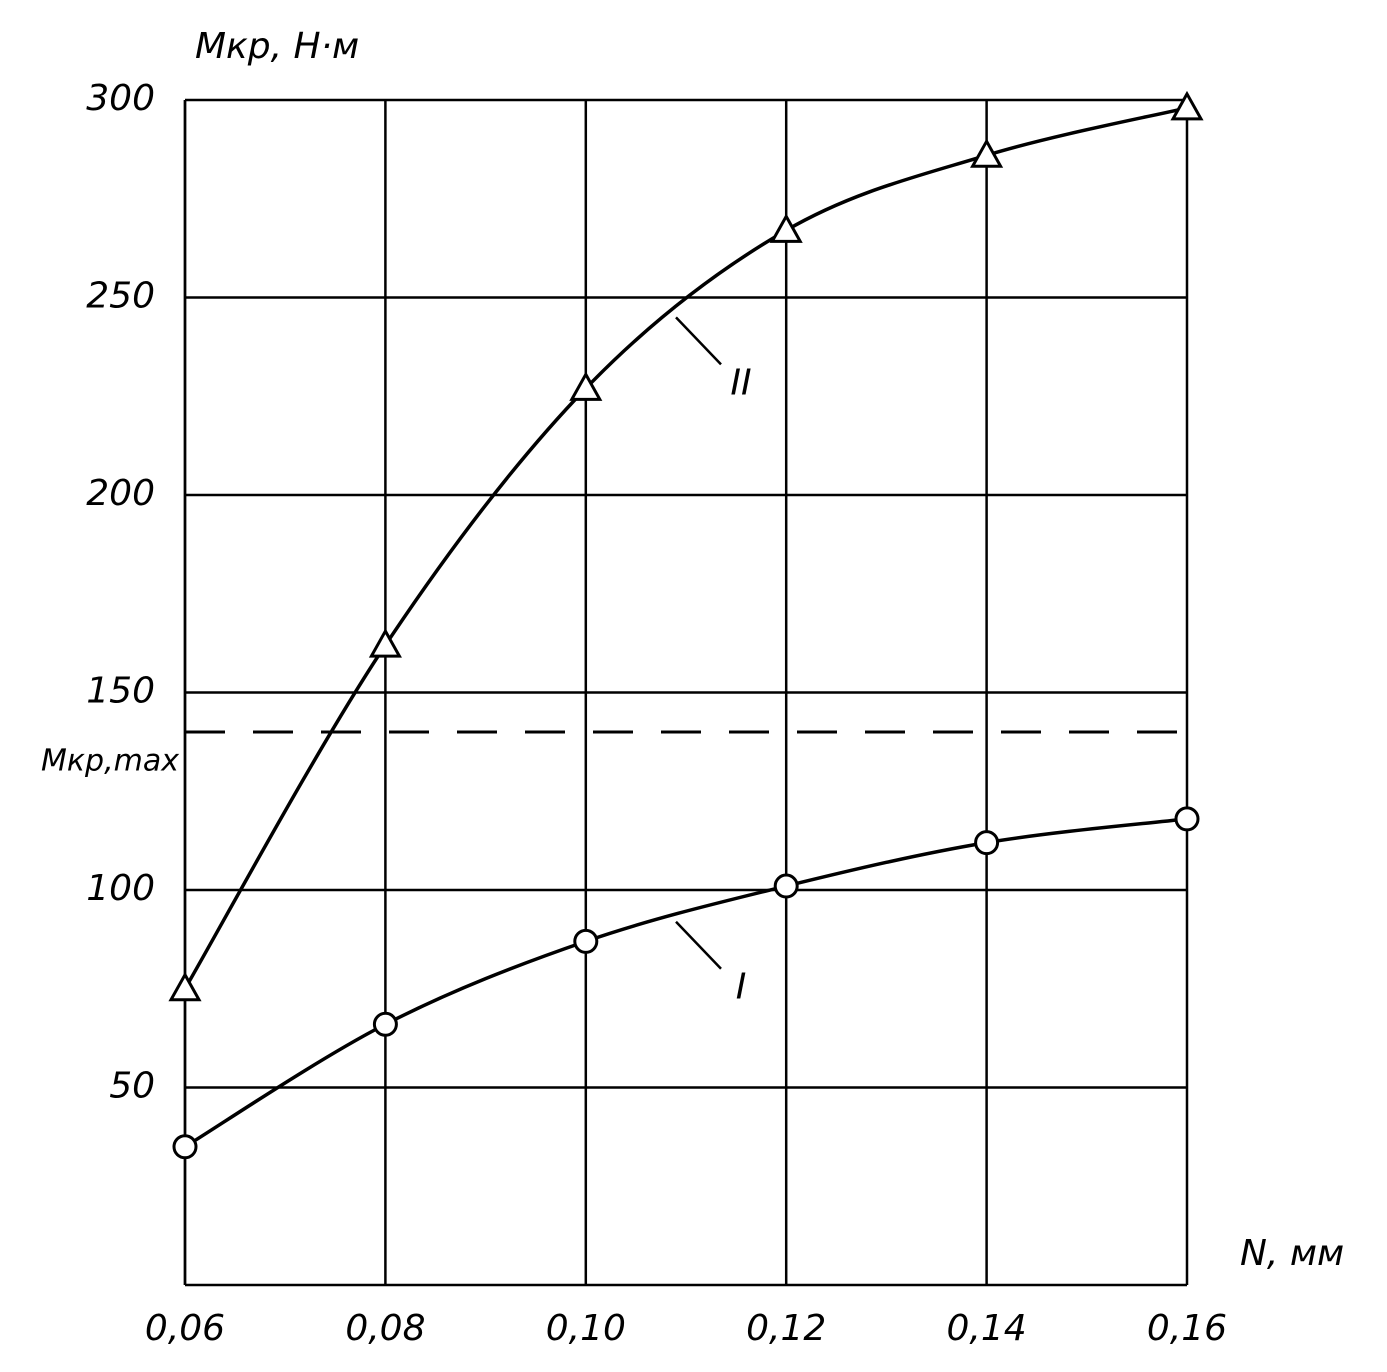  I want to click on y-axis-label: Mкр, Н·м, so click(277, 46).